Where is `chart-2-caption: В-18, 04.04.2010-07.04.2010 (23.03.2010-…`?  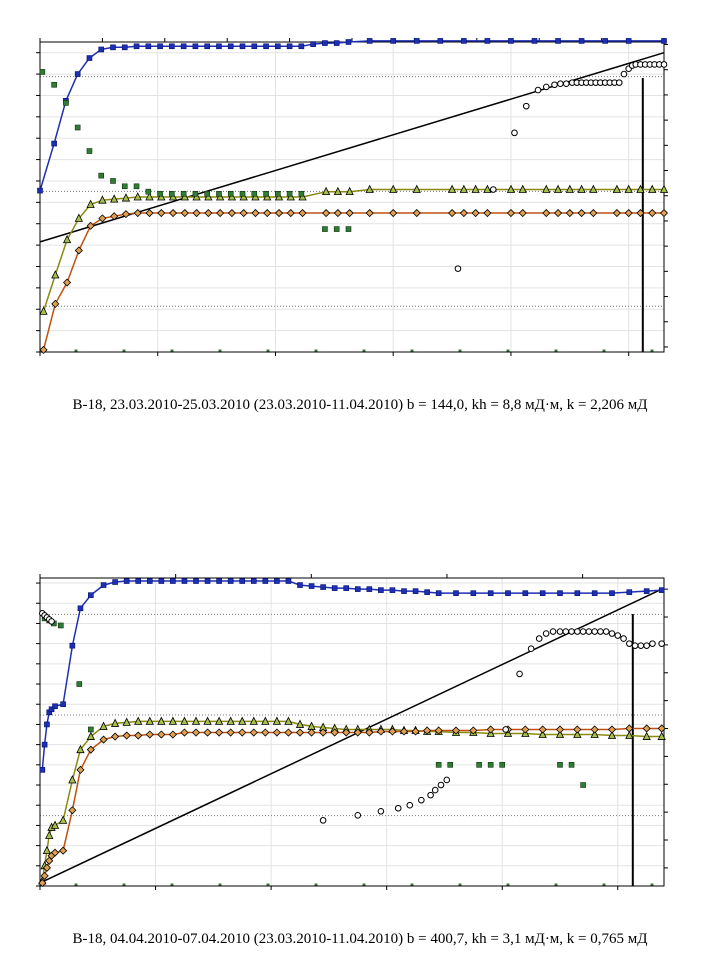 chart-2-caption: В-18, 04.04.2010-07.04.2010 (23.03.2010-… is located at coordinates (360, 939).